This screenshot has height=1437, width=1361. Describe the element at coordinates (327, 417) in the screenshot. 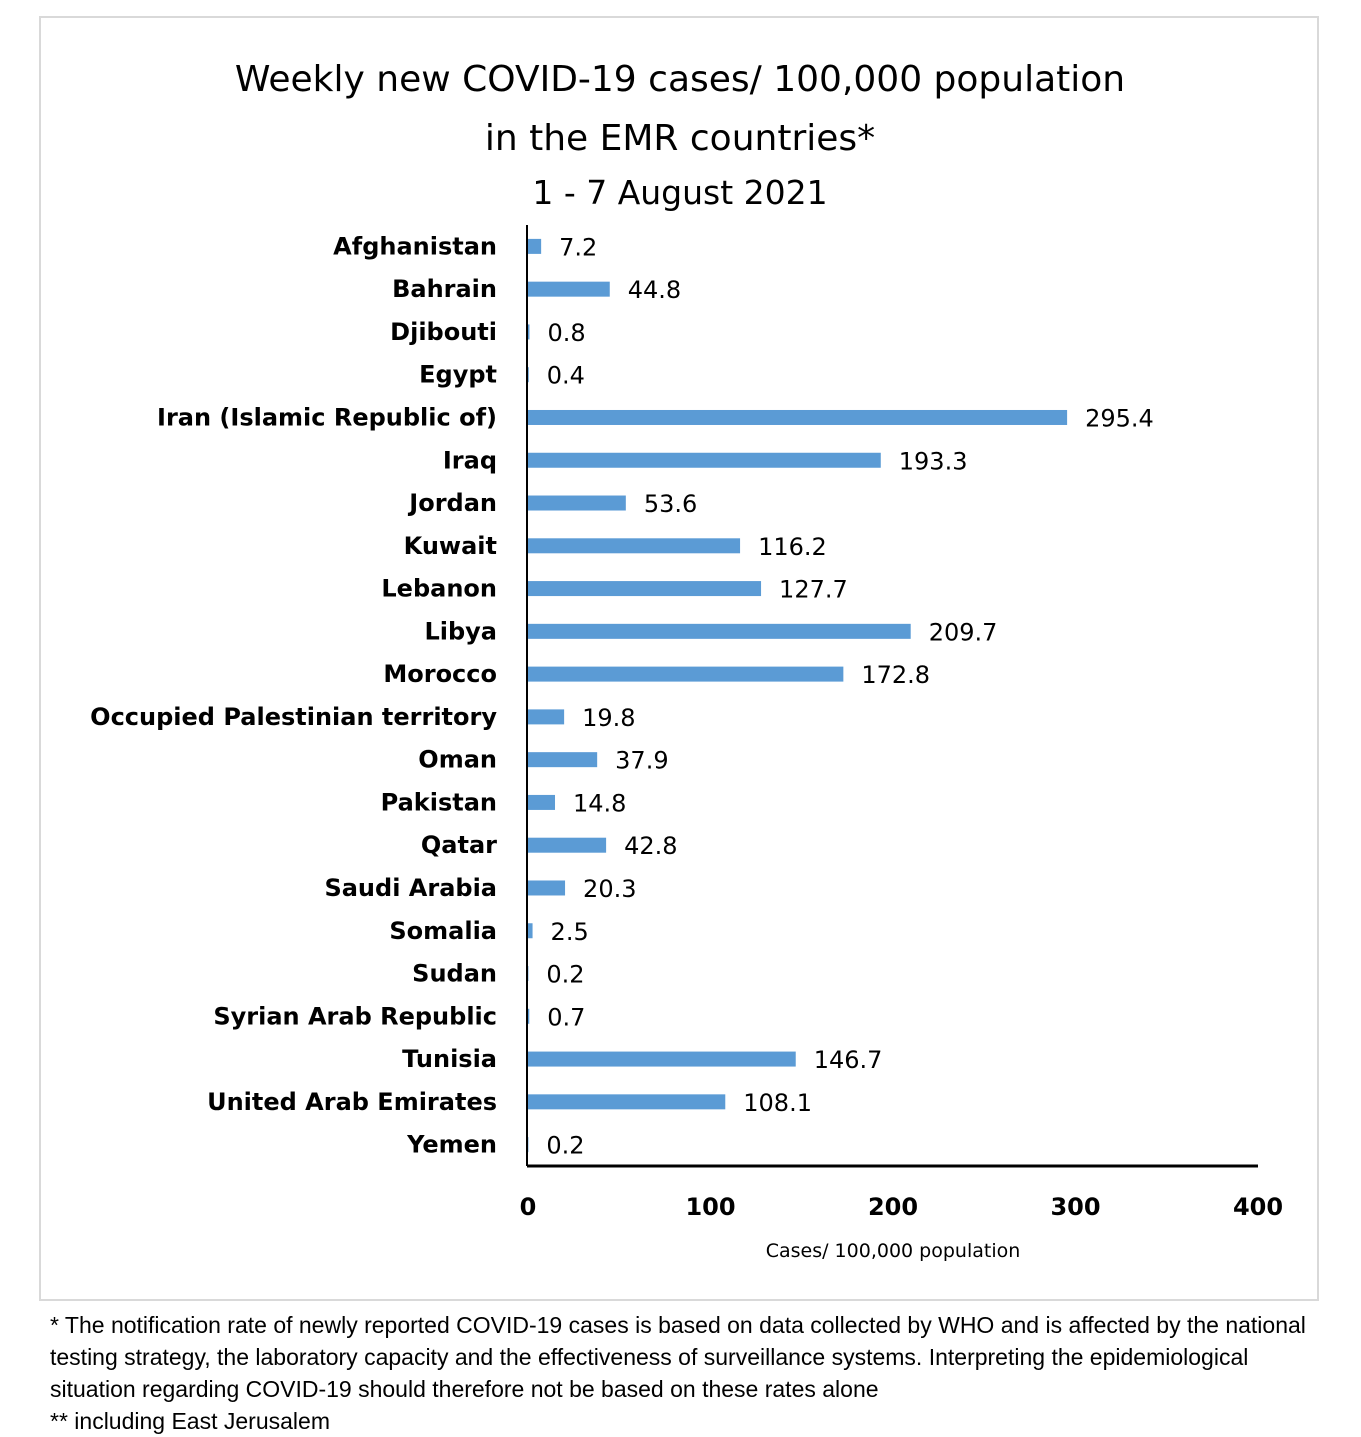

I see `category-label-iran-islamic-republic-of: Iran (Islamic Republic of)` at that location.